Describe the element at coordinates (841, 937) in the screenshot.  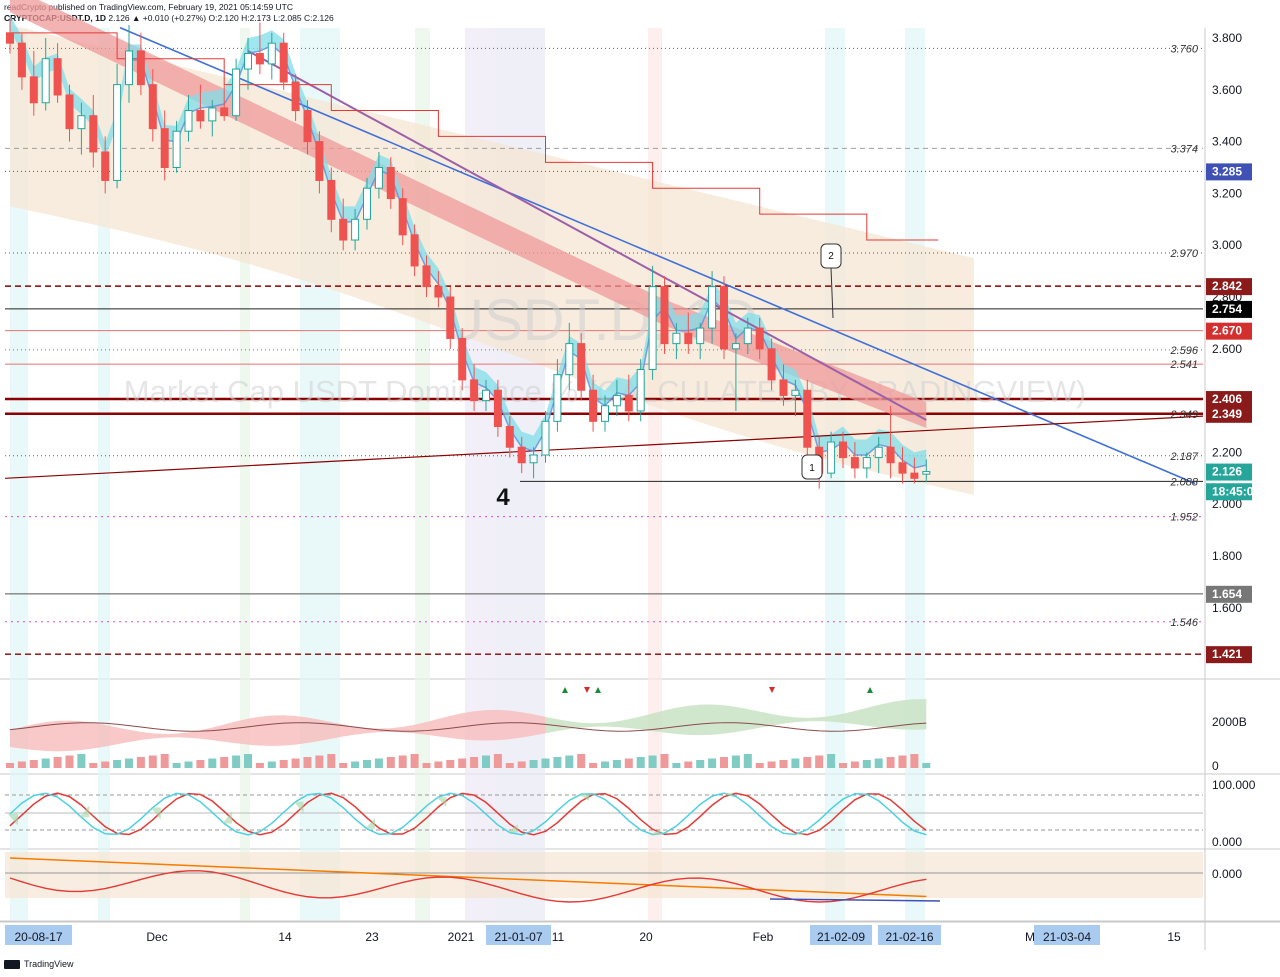
I see `time-axis-highlight-label: 21-02-09` at that location.